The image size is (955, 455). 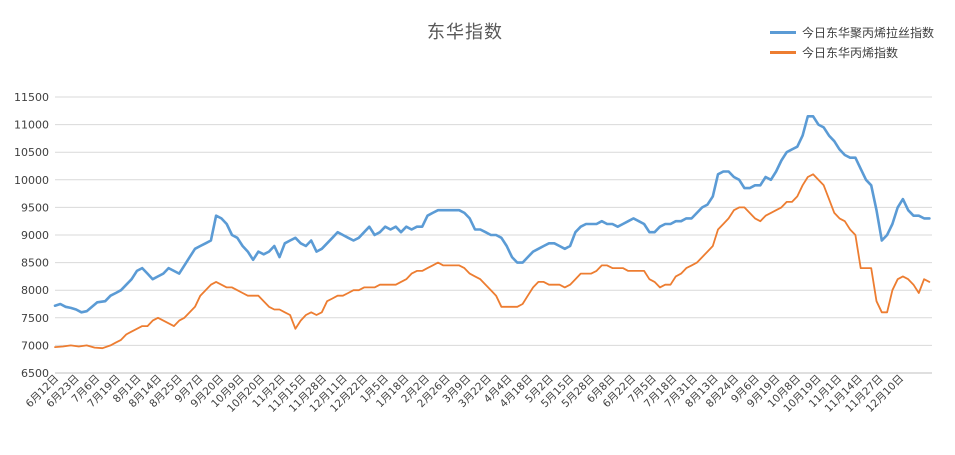 What do you see at coordinates (35, 345) in the screenshot?
I see `y-tick-label: 7000` at bounding box center [35, 345].